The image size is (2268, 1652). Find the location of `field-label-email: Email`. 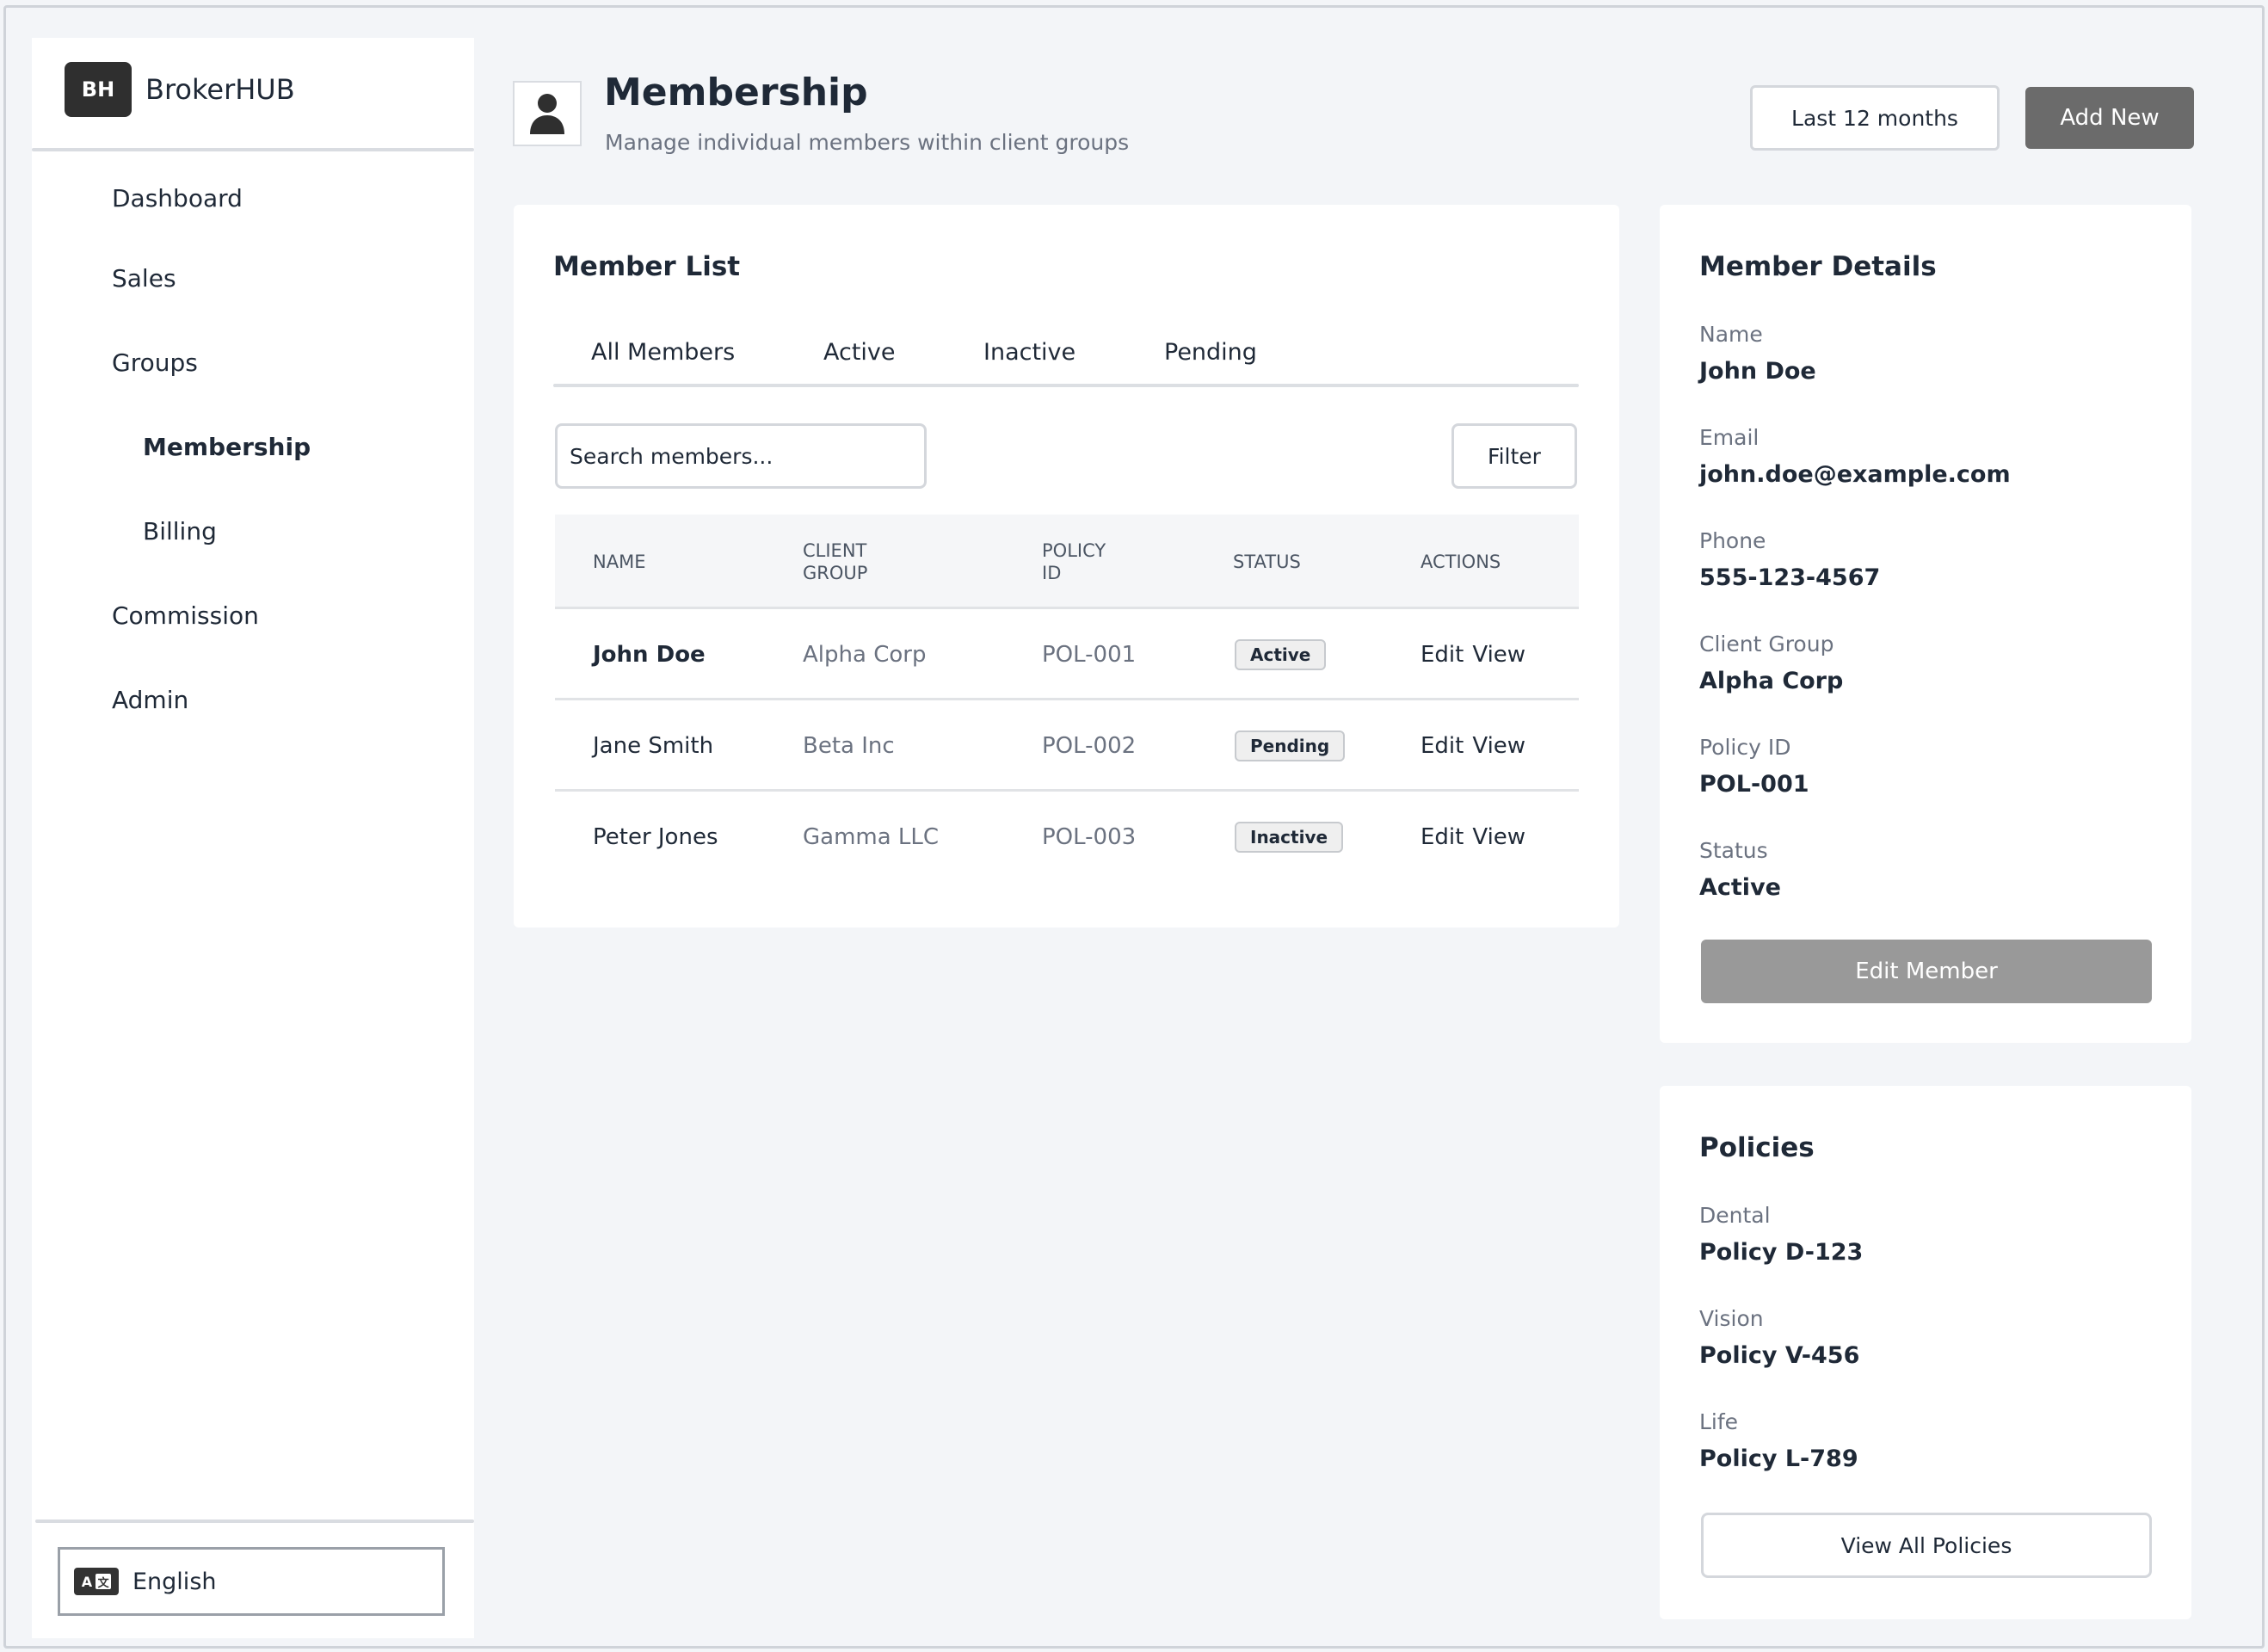

field-label-email: Email is located at coordinates (1729, 437).